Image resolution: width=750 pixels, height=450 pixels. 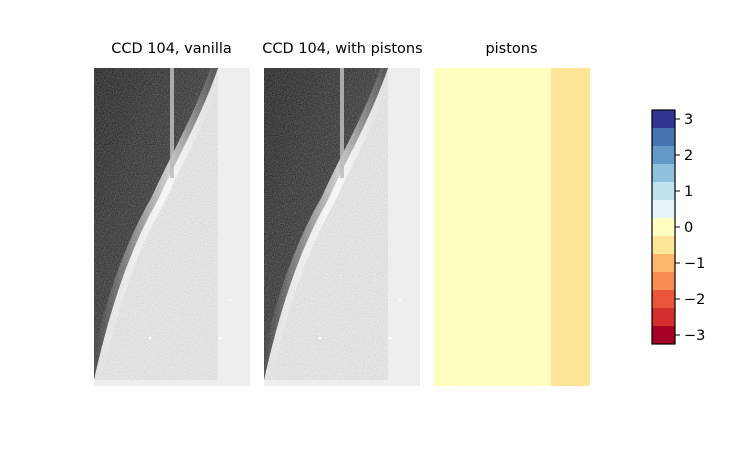 What do you see at coordinates (688, 228) in the screenshot?
I see `colorbar-tick-label: 0` at bounding box center [688, 228].